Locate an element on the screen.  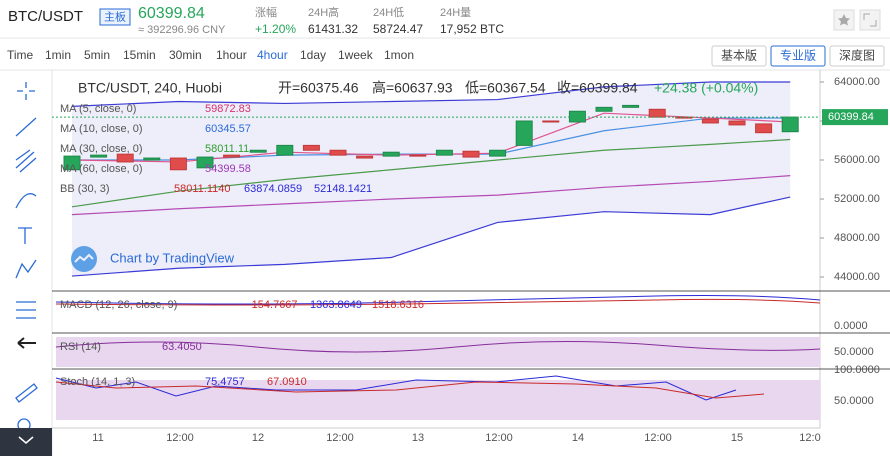
panel-value: 75.4757 is located at coordinates (225, 382).